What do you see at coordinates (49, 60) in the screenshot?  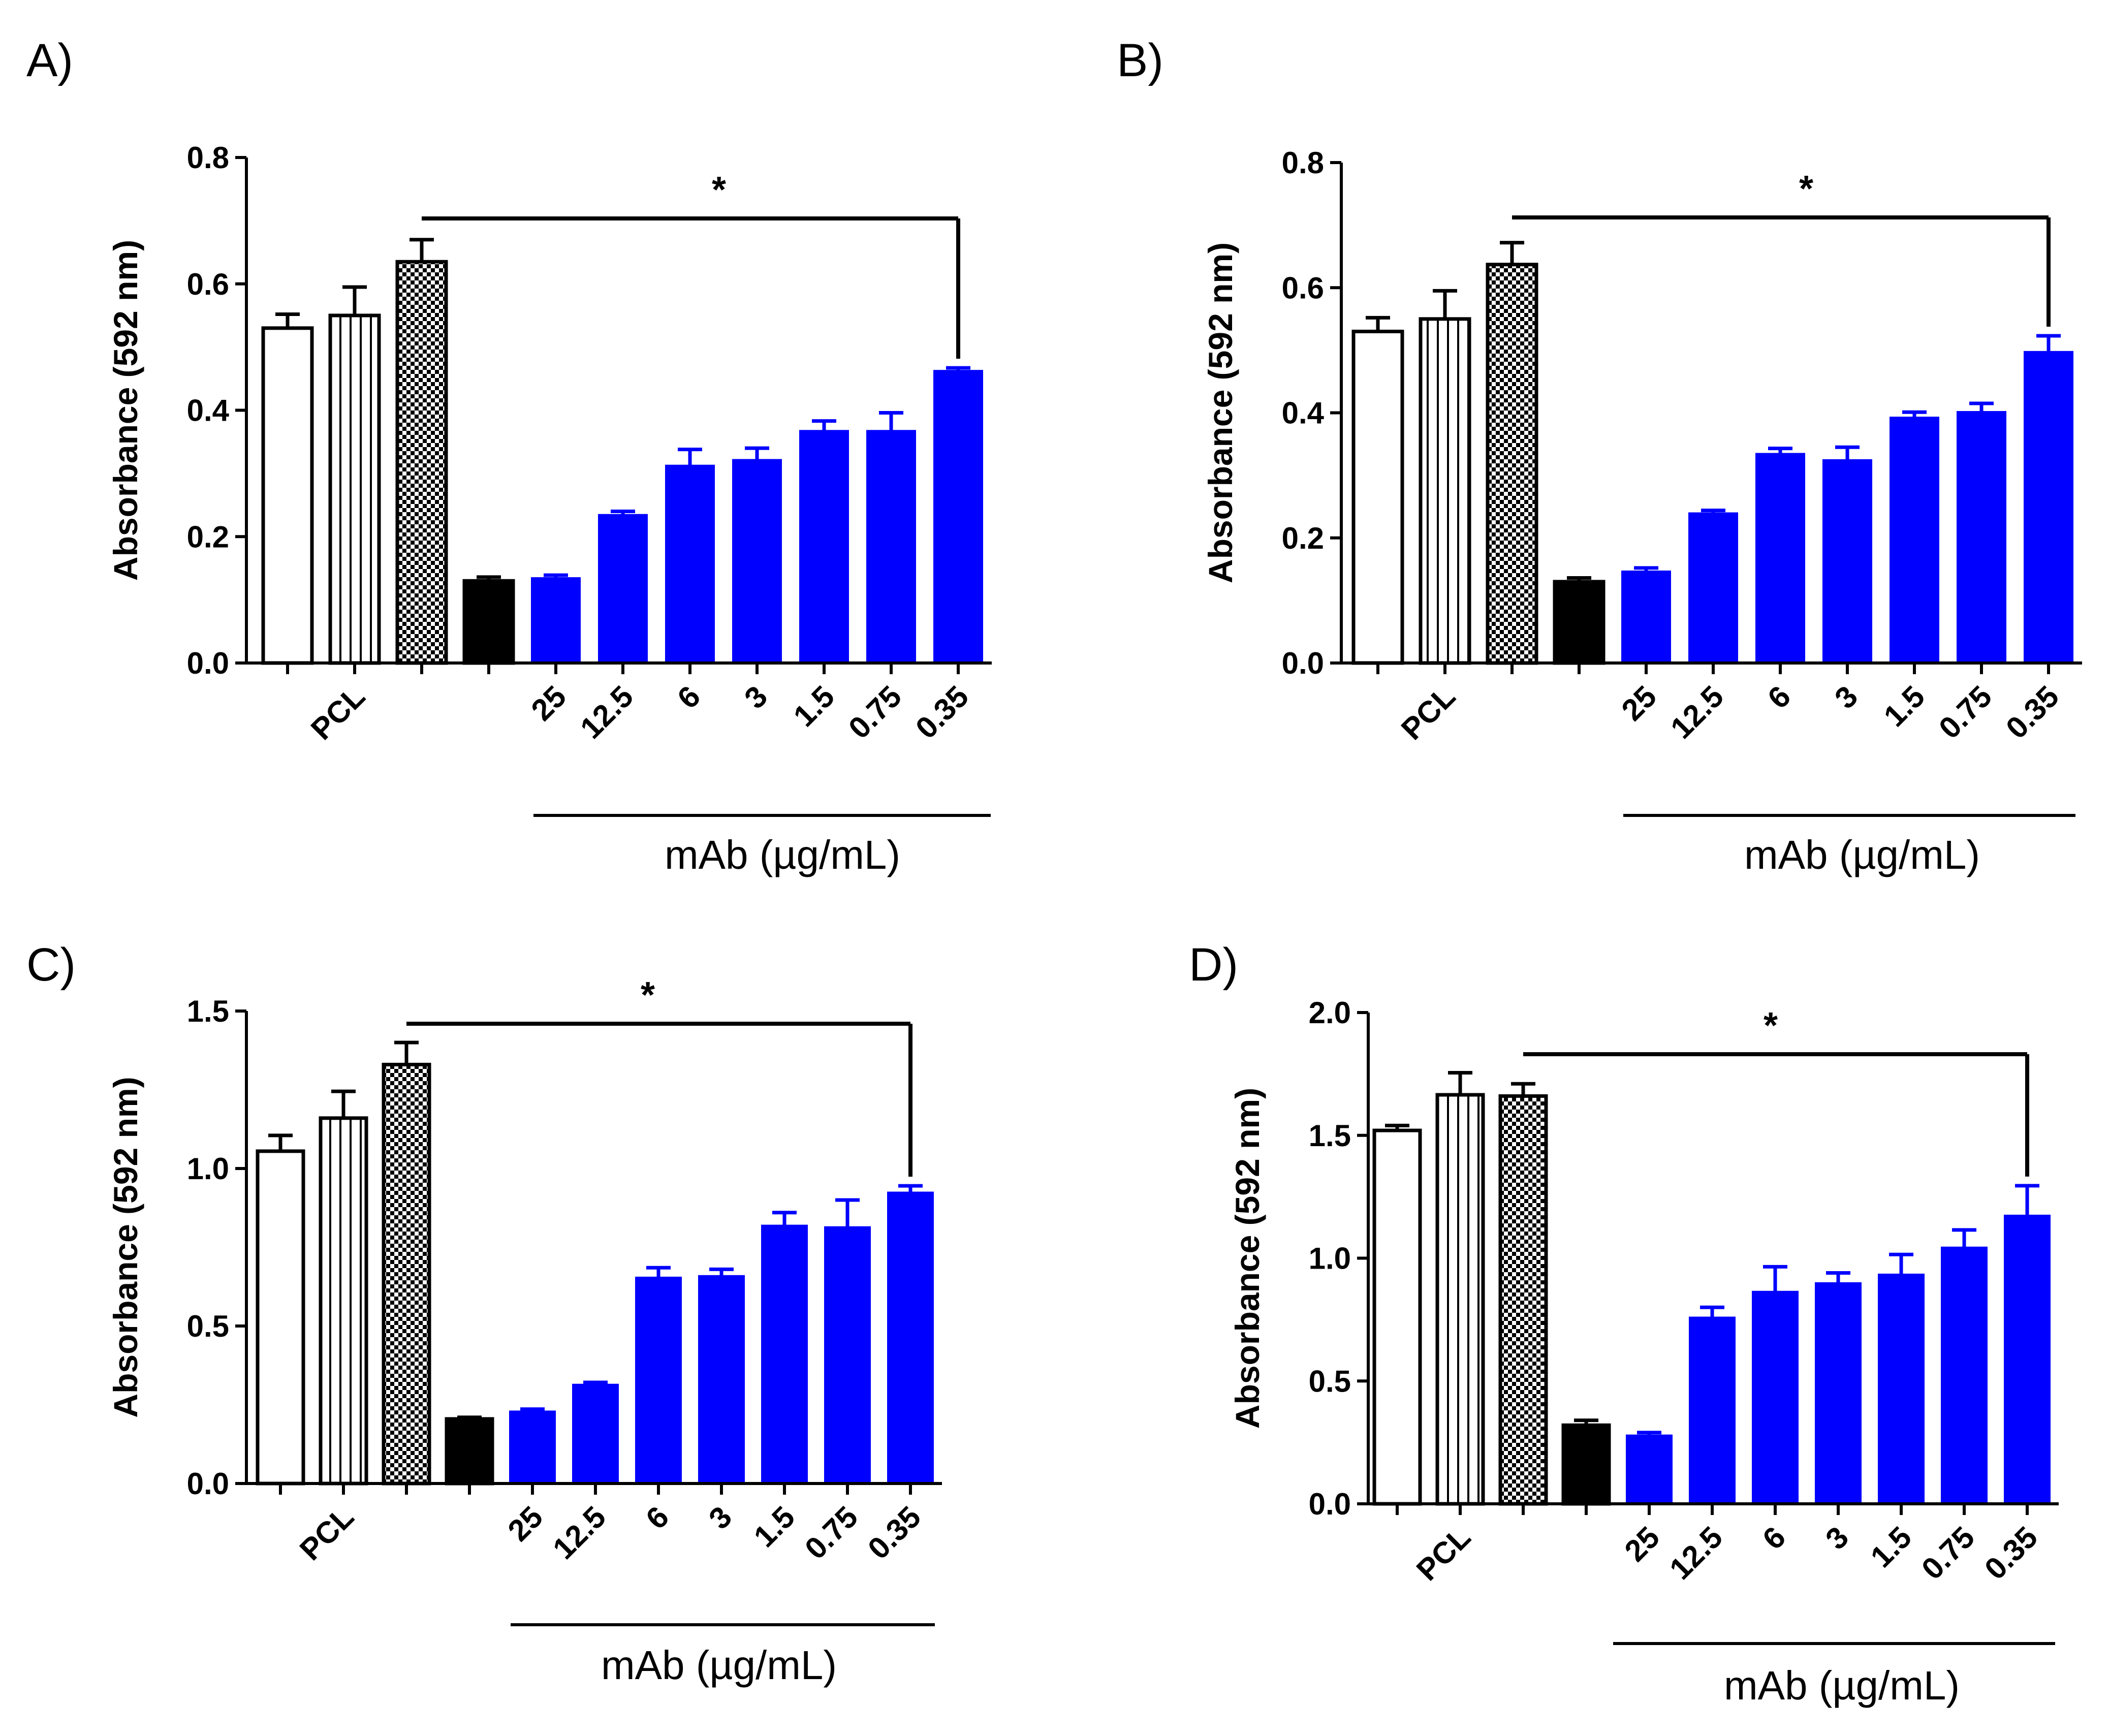 I see `panel-letter: A)` at bounding box center [49, 60].